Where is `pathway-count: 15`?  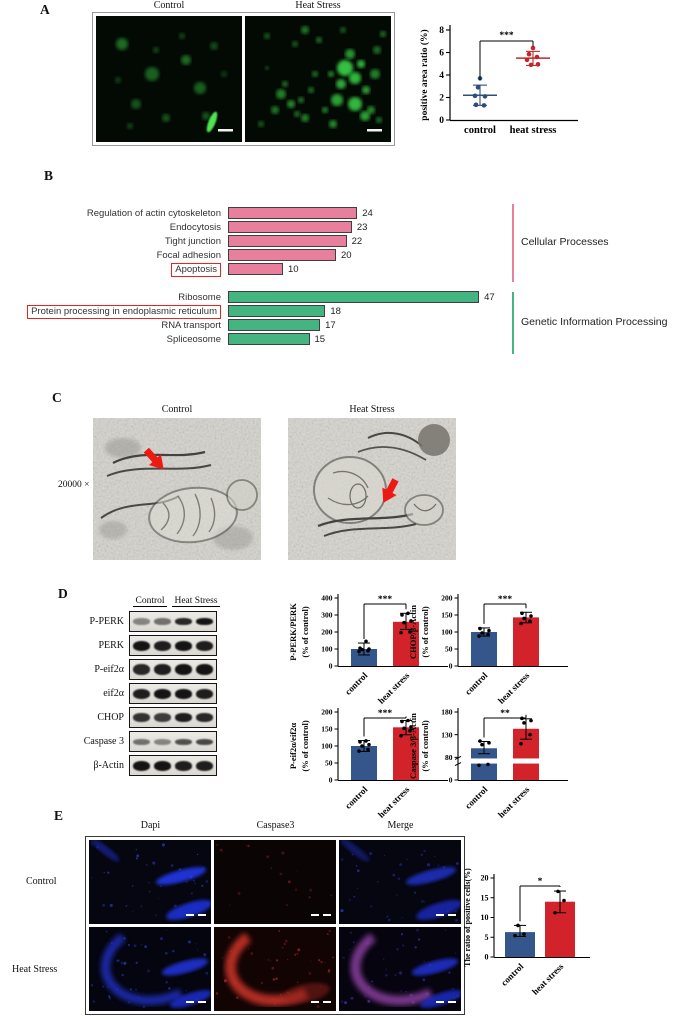 pathway-count: 15 is located at coordinates (320, 339).